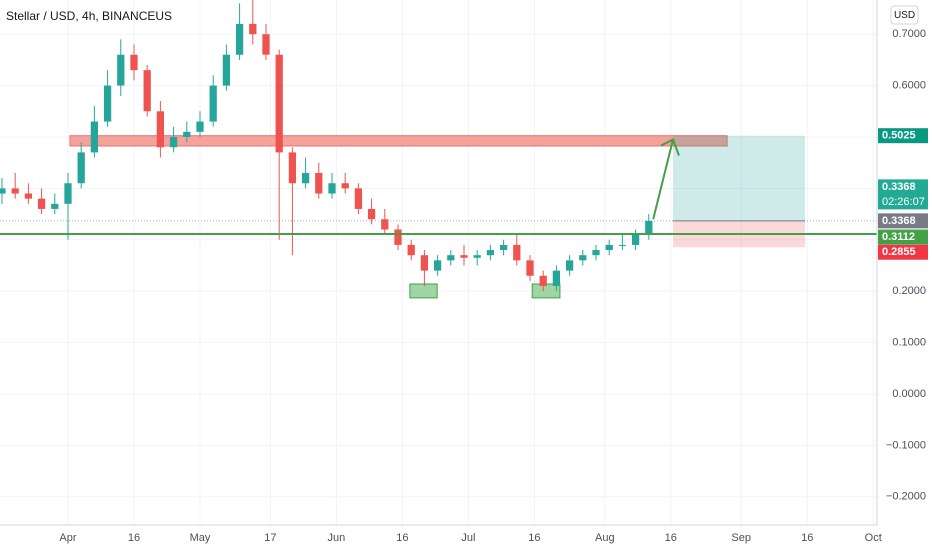  Describe the element at coordinates (906, 445) in the screenshot. I see `y-tick-label: −0.1000` at that location.